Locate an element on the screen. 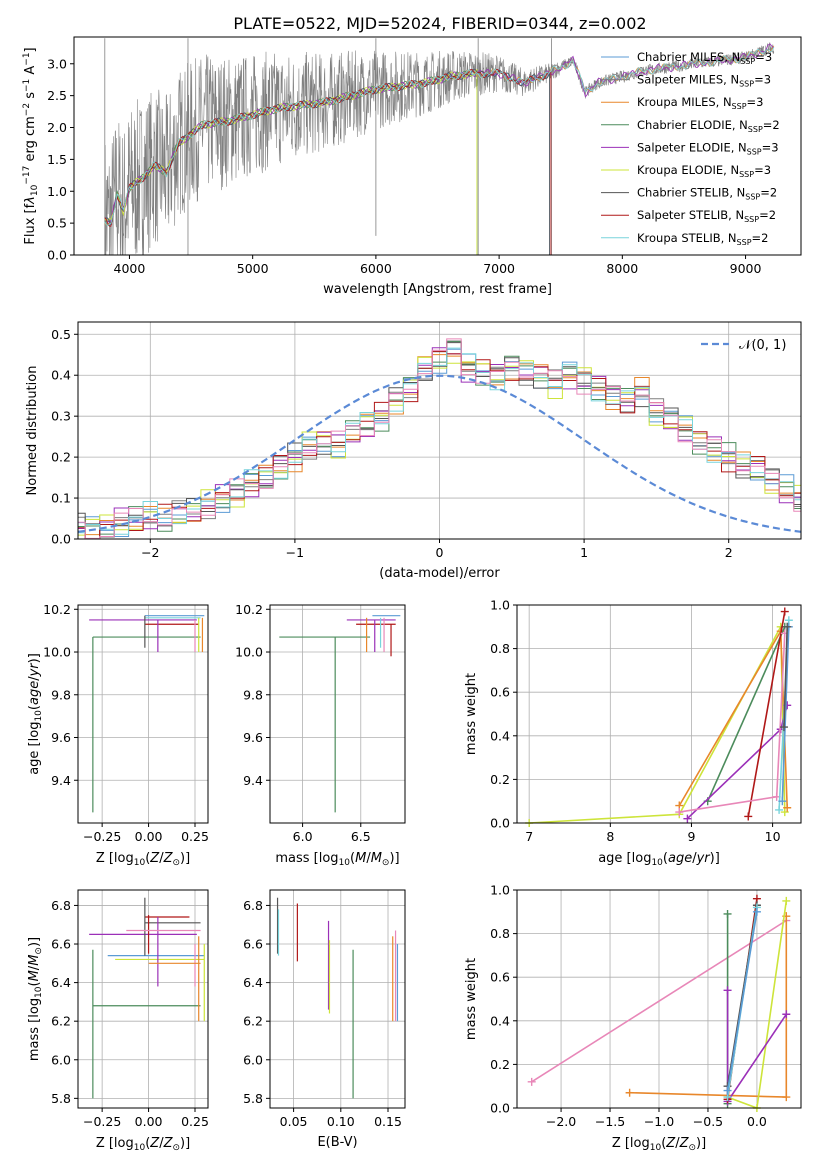 This screenshot has width=819, height=1170. y-axis-label-part: ] is located at coordinates (30, 49).